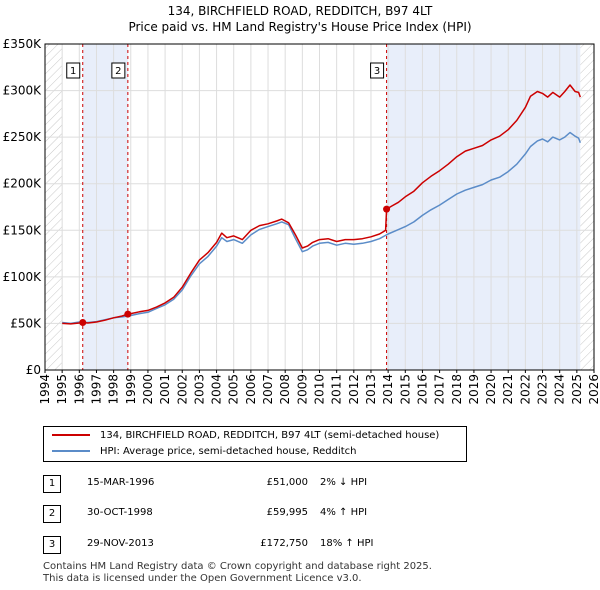 Image resolution: width=600 pixels, height=590 pixels. I want to click on x-tick-label: 2014, so click(388, 389).